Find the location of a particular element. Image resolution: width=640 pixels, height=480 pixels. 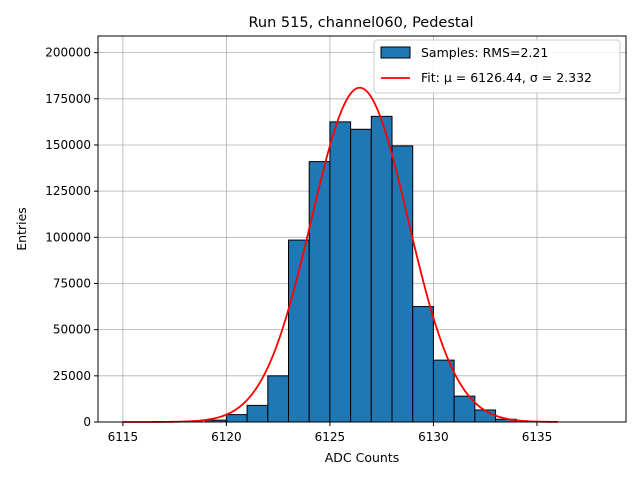

y-tick-label: 50000 is located at coordinates (72, 330).